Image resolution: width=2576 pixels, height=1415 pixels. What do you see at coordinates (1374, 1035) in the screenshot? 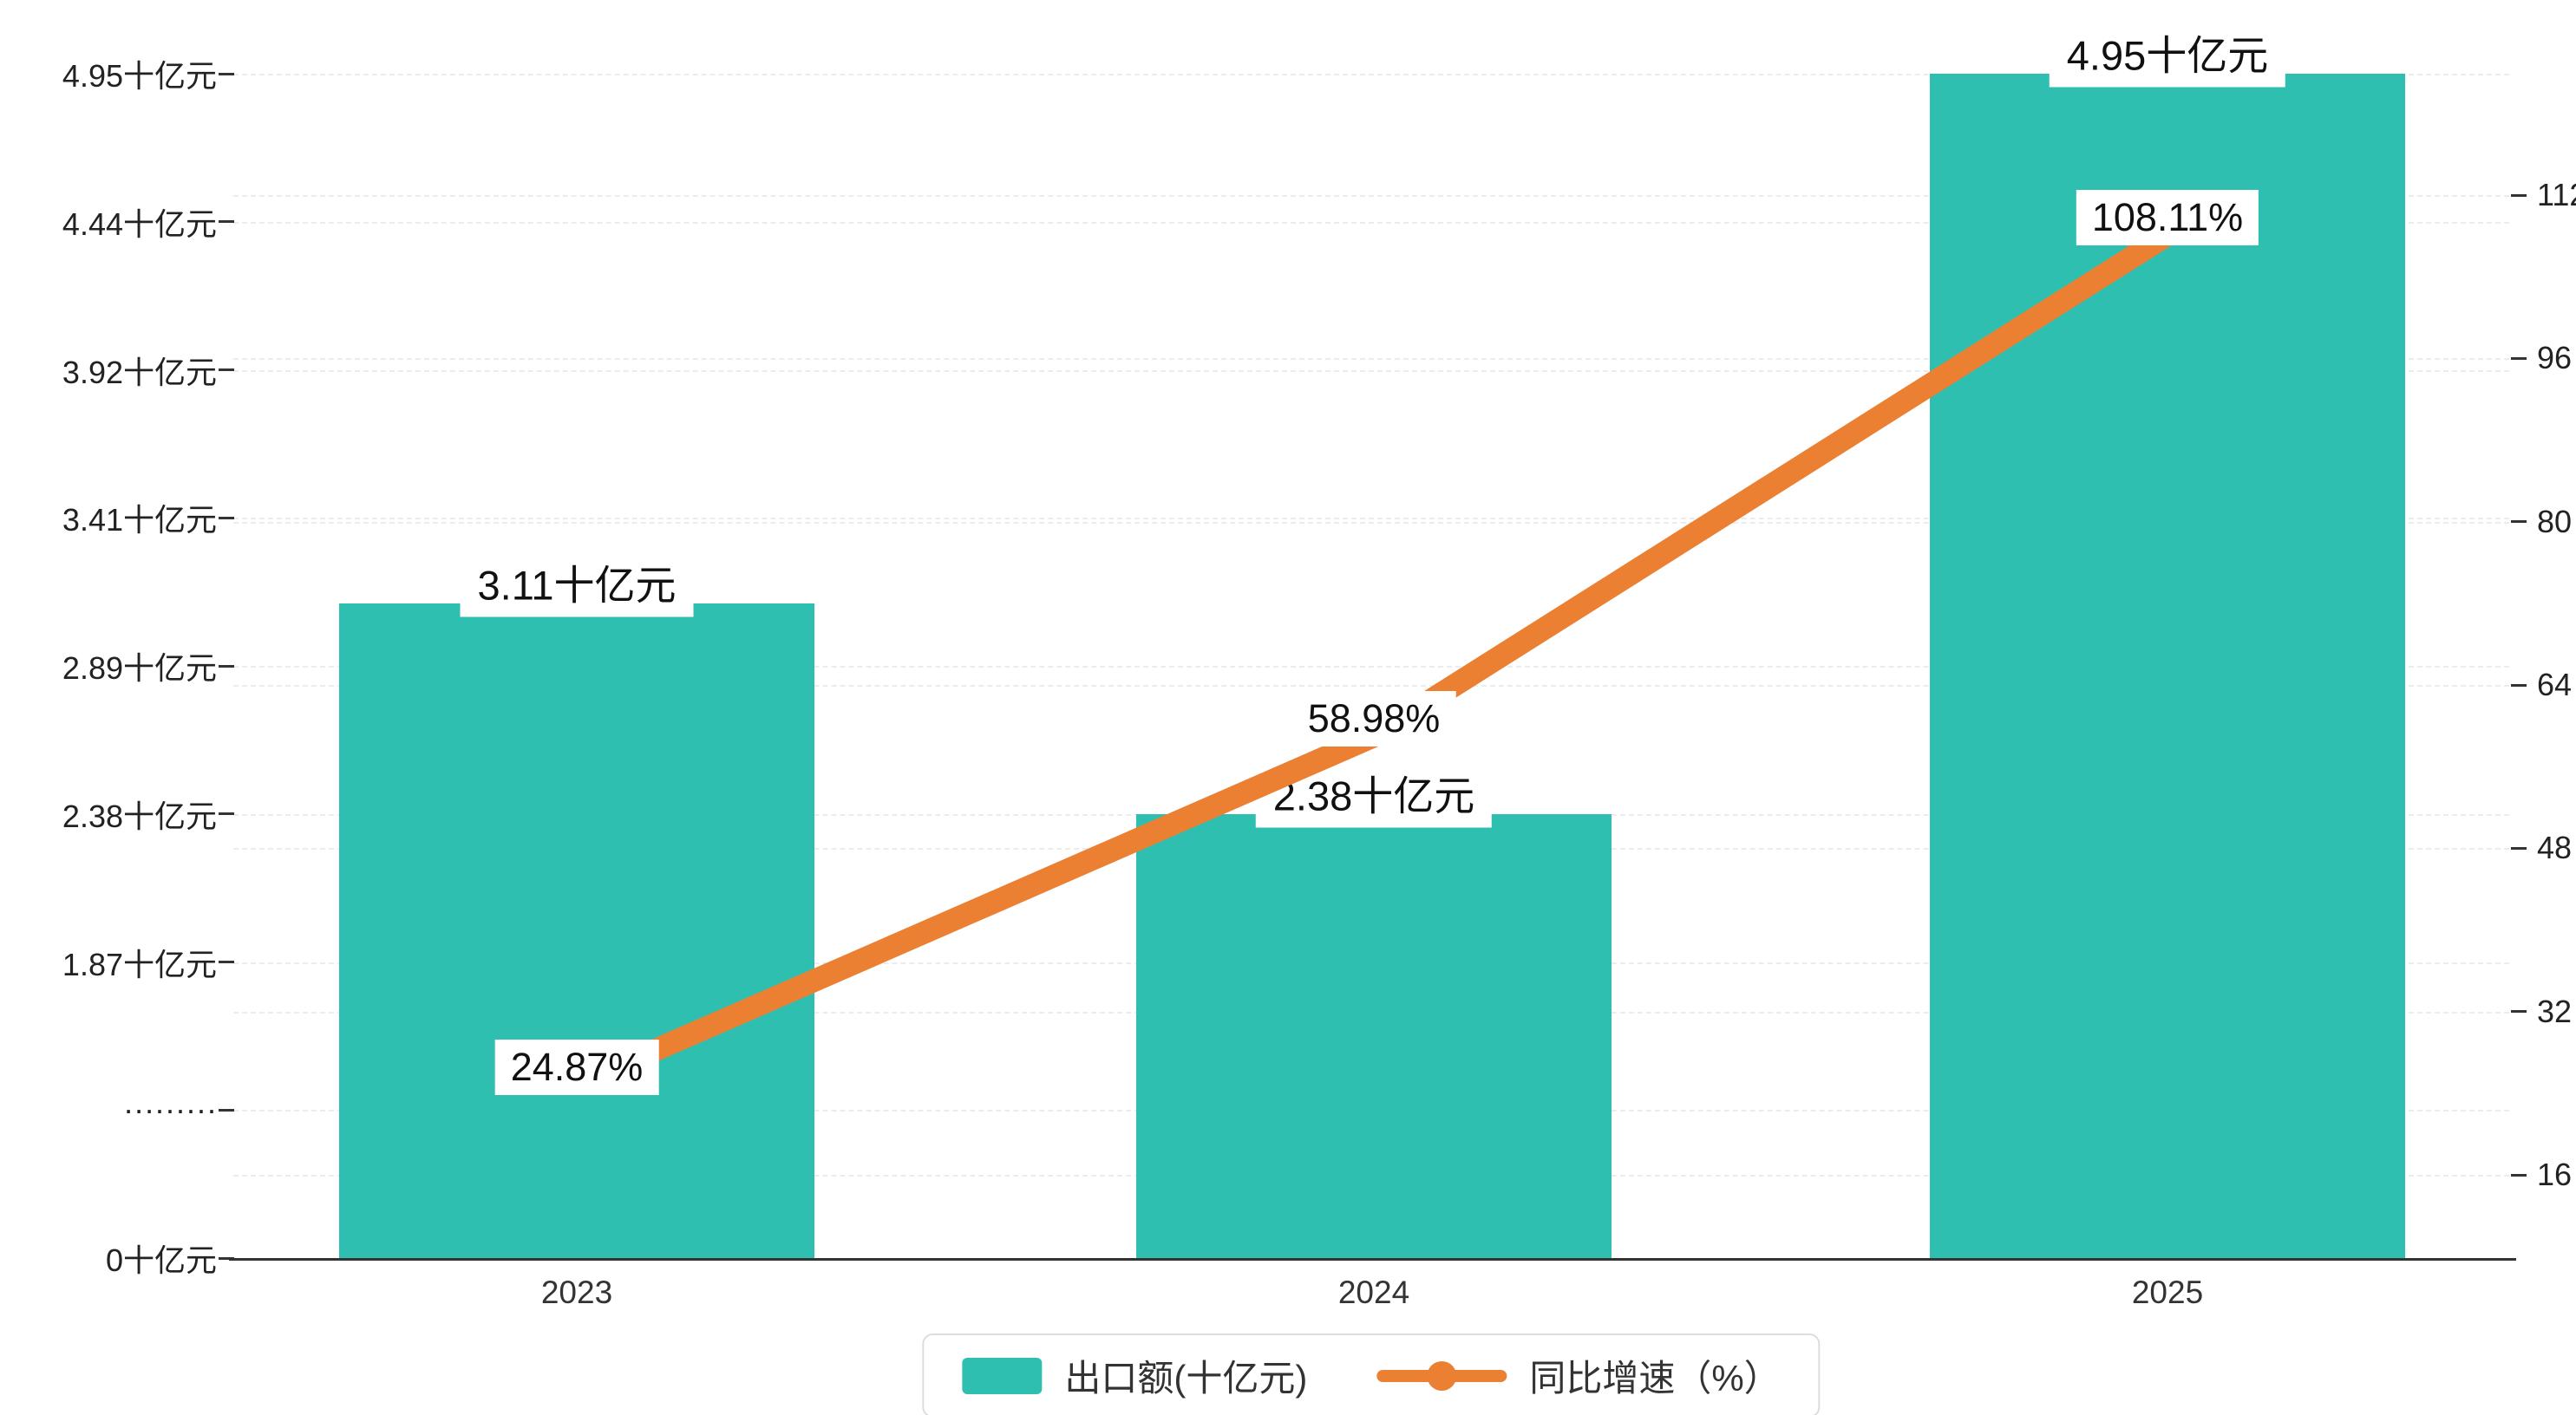
I see `bar-2024` at bounding box center [1374, 1035].